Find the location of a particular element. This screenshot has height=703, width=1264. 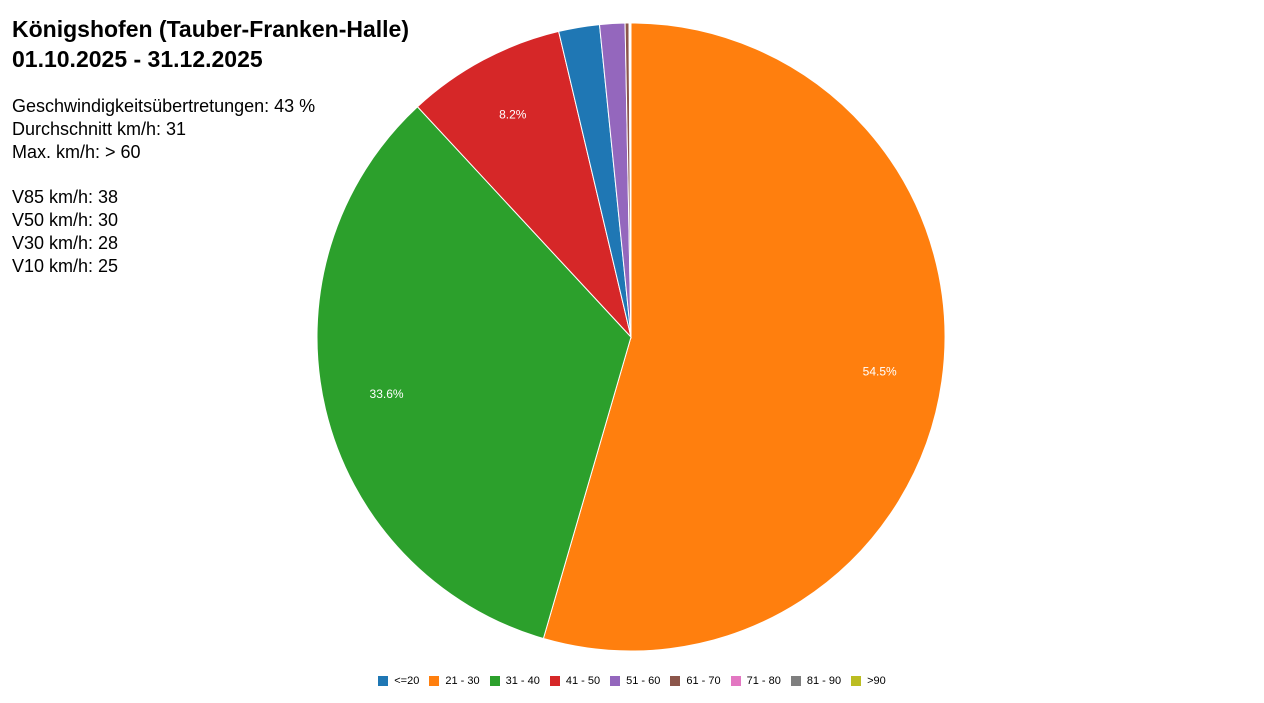

legend-label: 71 - 80 is located at coordinates (763, 681).